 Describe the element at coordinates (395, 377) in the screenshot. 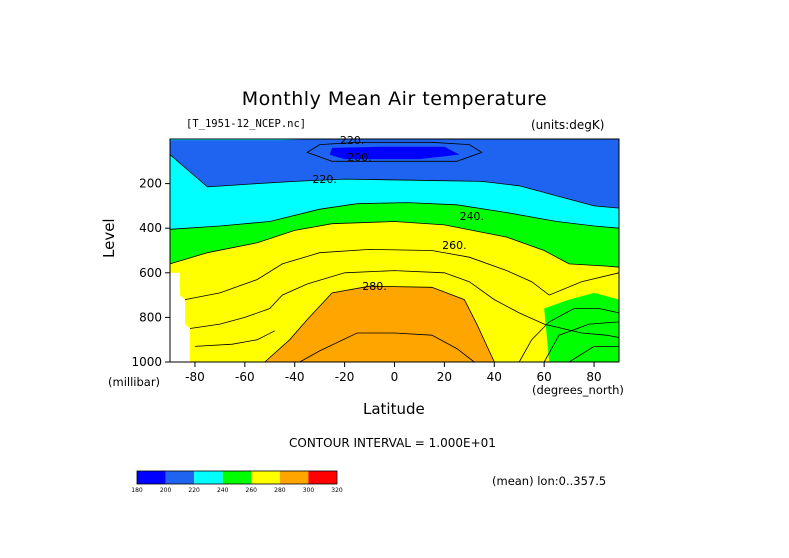

I see `x-tick-label: 0` at that location.